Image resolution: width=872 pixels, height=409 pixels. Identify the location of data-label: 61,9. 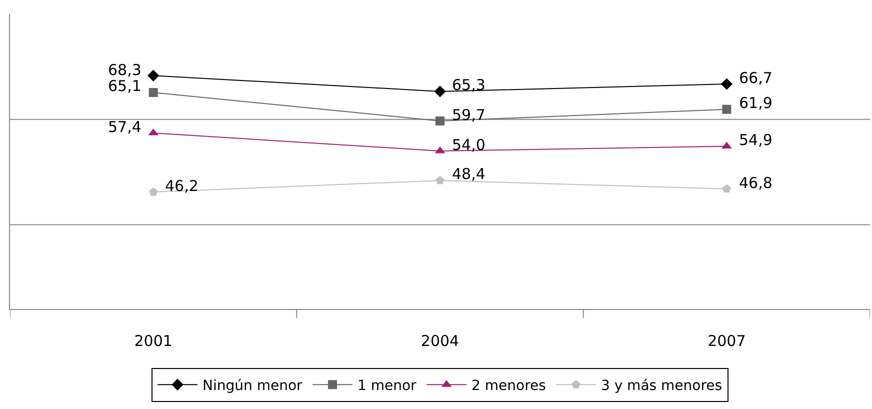
(755, 103).